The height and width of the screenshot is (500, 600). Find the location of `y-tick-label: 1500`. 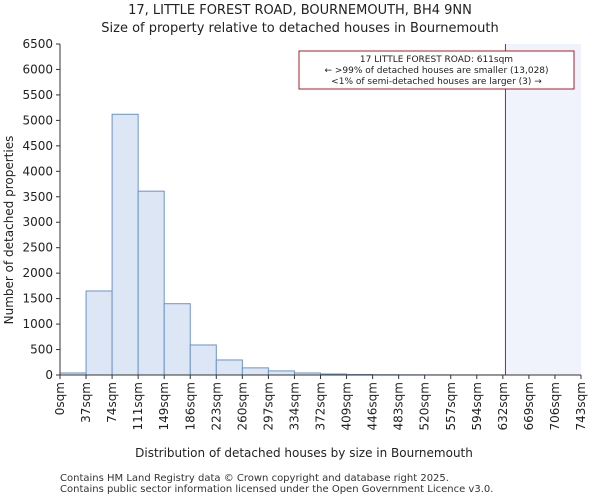

y-tick-label: 1500 is located at coordinates (37, 299).